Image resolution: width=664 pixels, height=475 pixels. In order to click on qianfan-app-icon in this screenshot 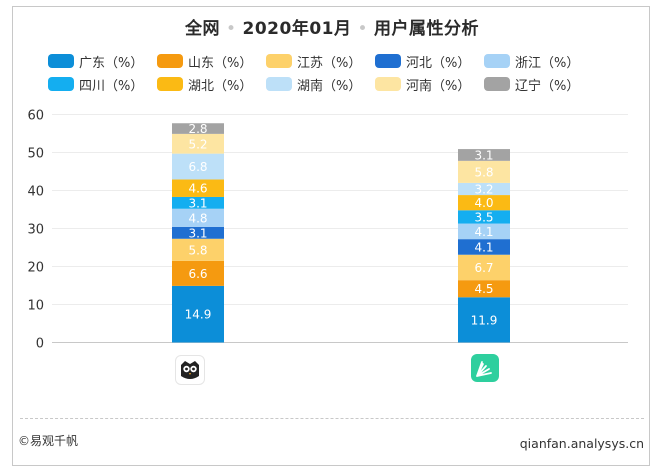, I will do `click(485, 368)`.